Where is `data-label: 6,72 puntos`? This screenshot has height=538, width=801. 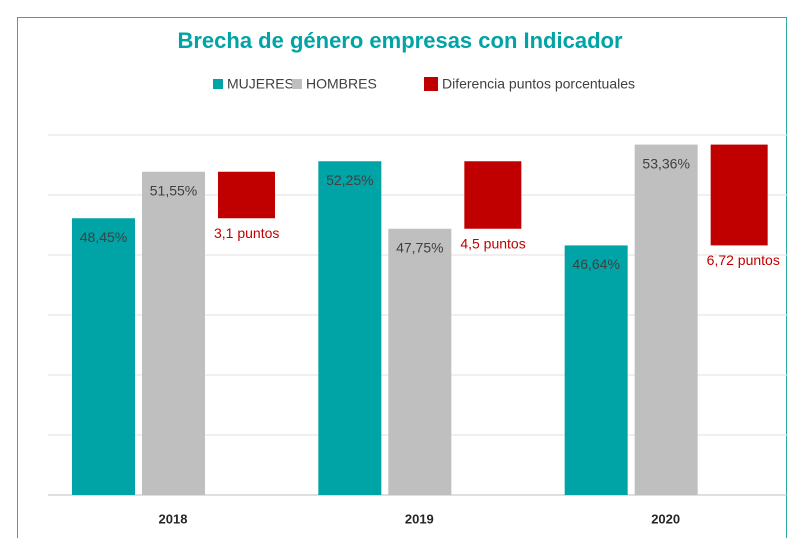 data-label: 6,72 puntos is located at coordinates (743, 260).